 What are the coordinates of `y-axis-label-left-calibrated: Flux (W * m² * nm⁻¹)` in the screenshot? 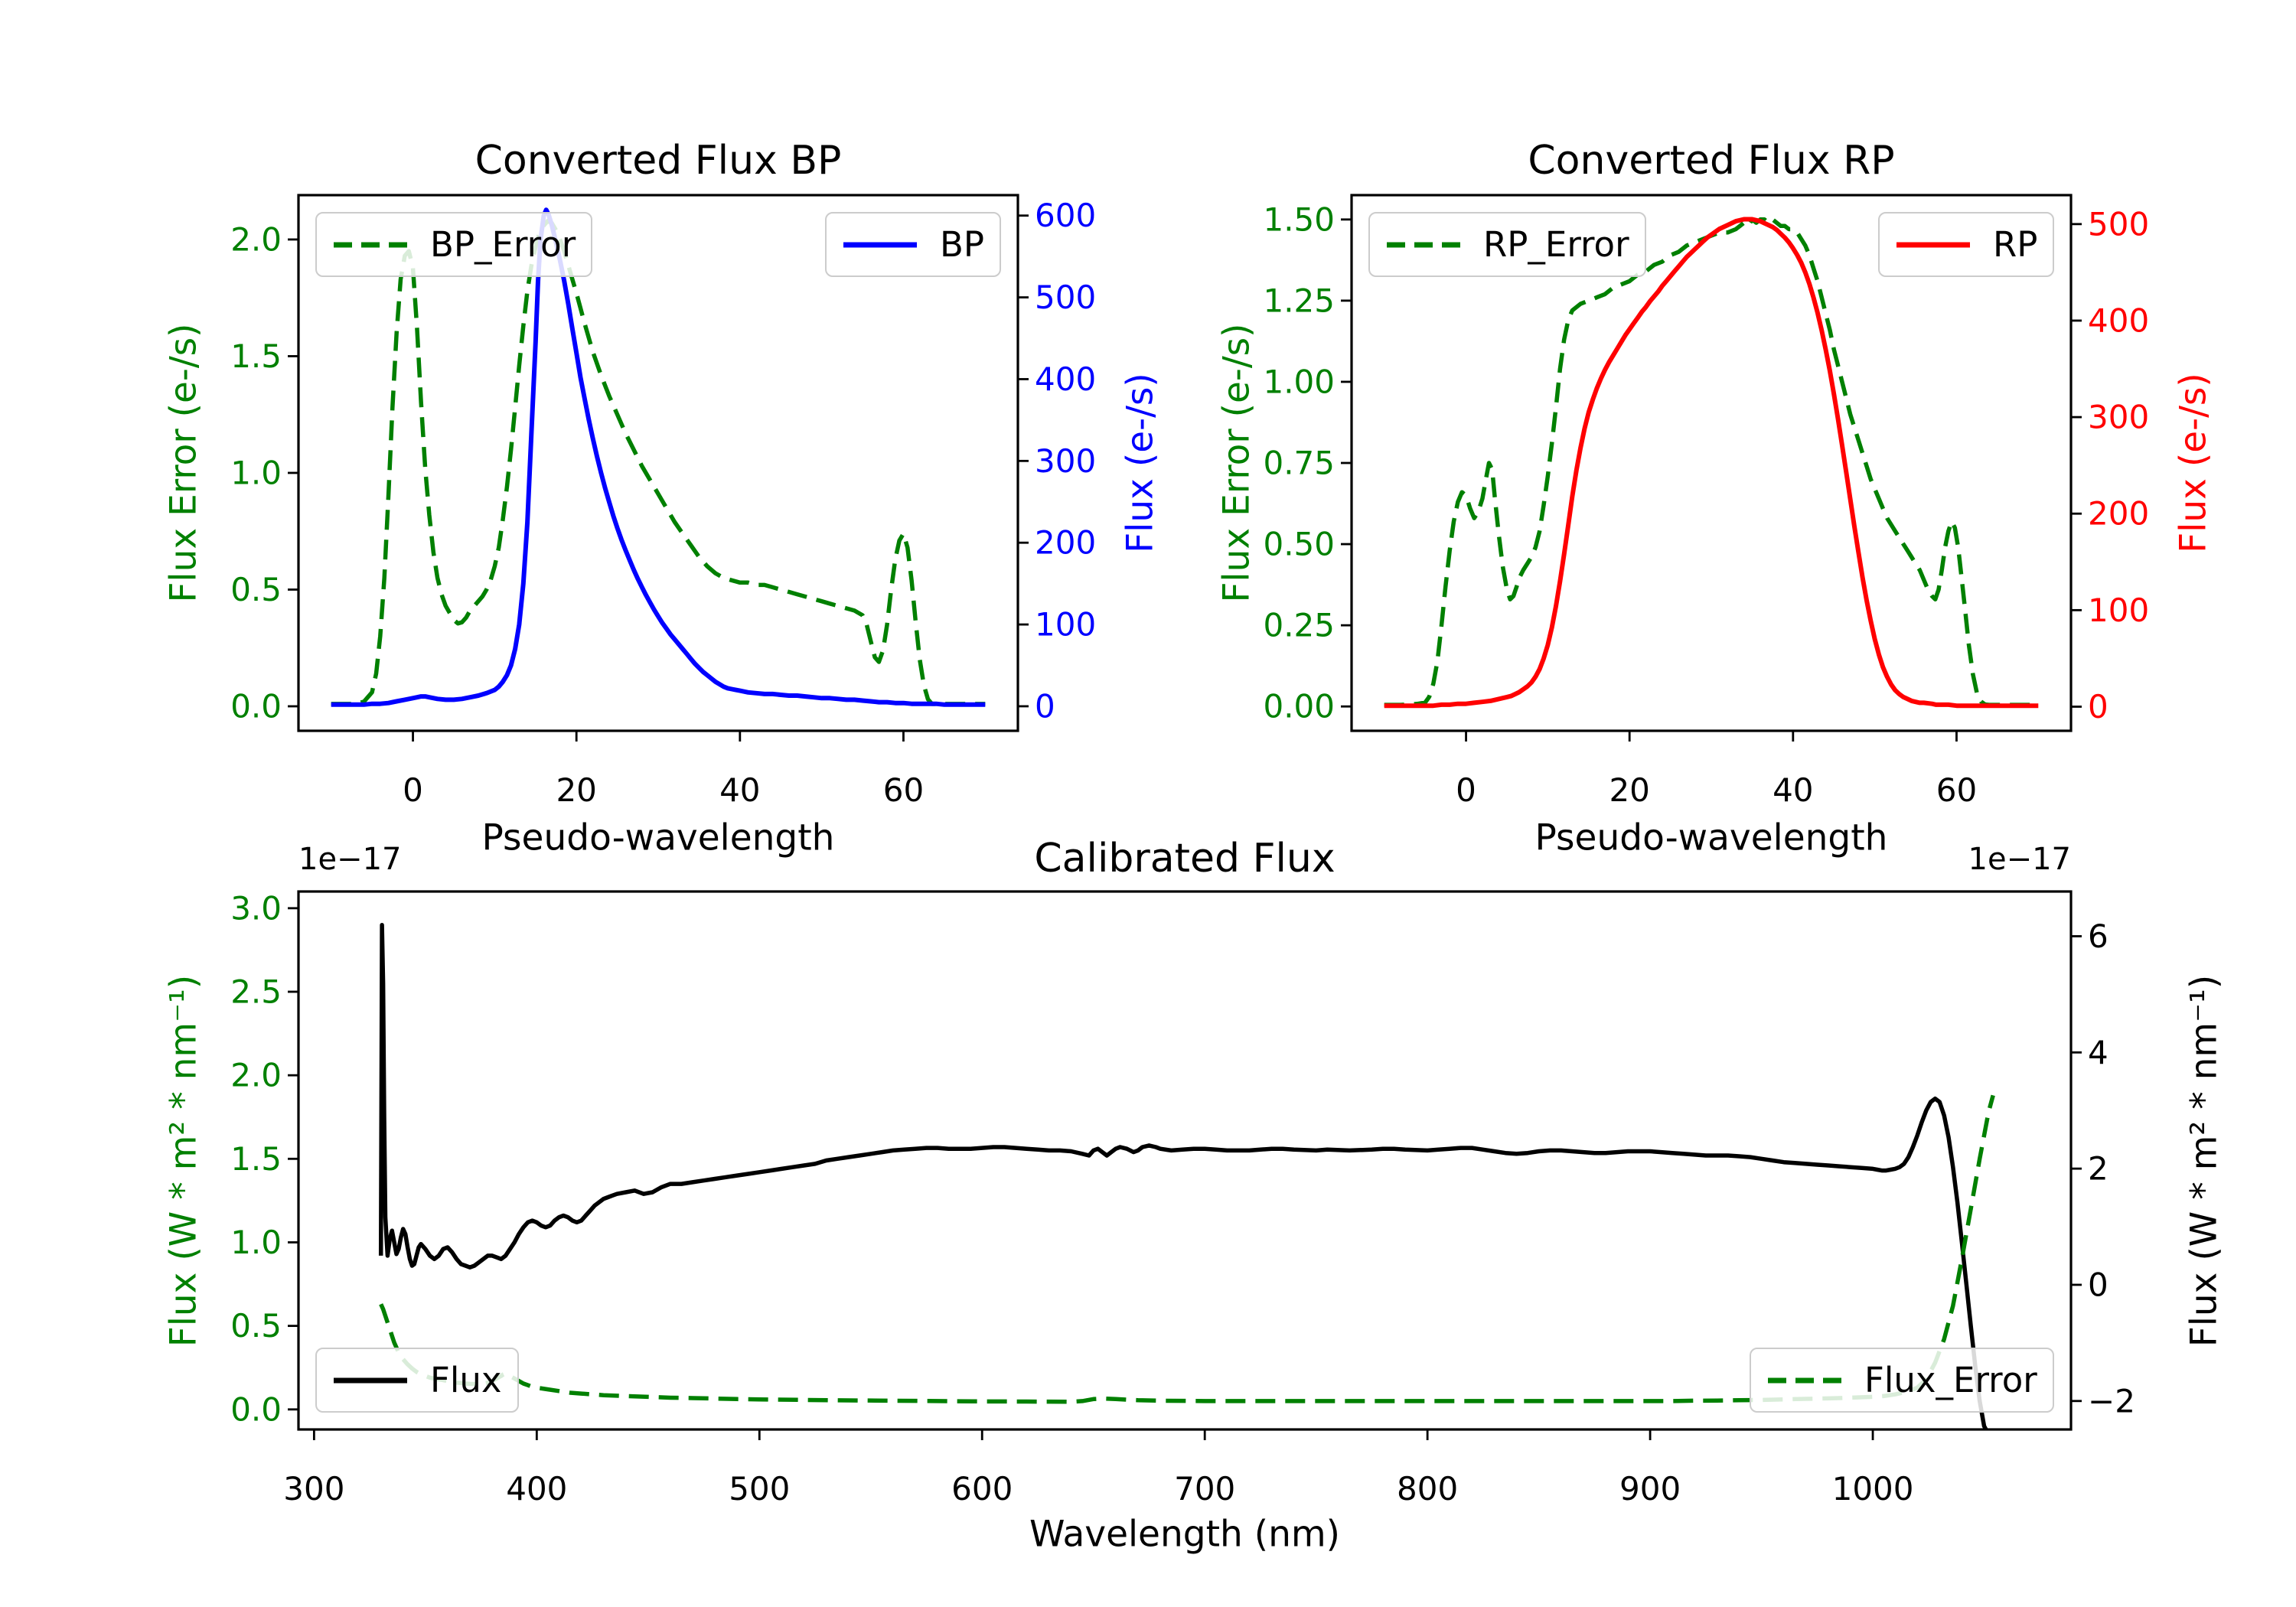 It's located at (183, 1160).